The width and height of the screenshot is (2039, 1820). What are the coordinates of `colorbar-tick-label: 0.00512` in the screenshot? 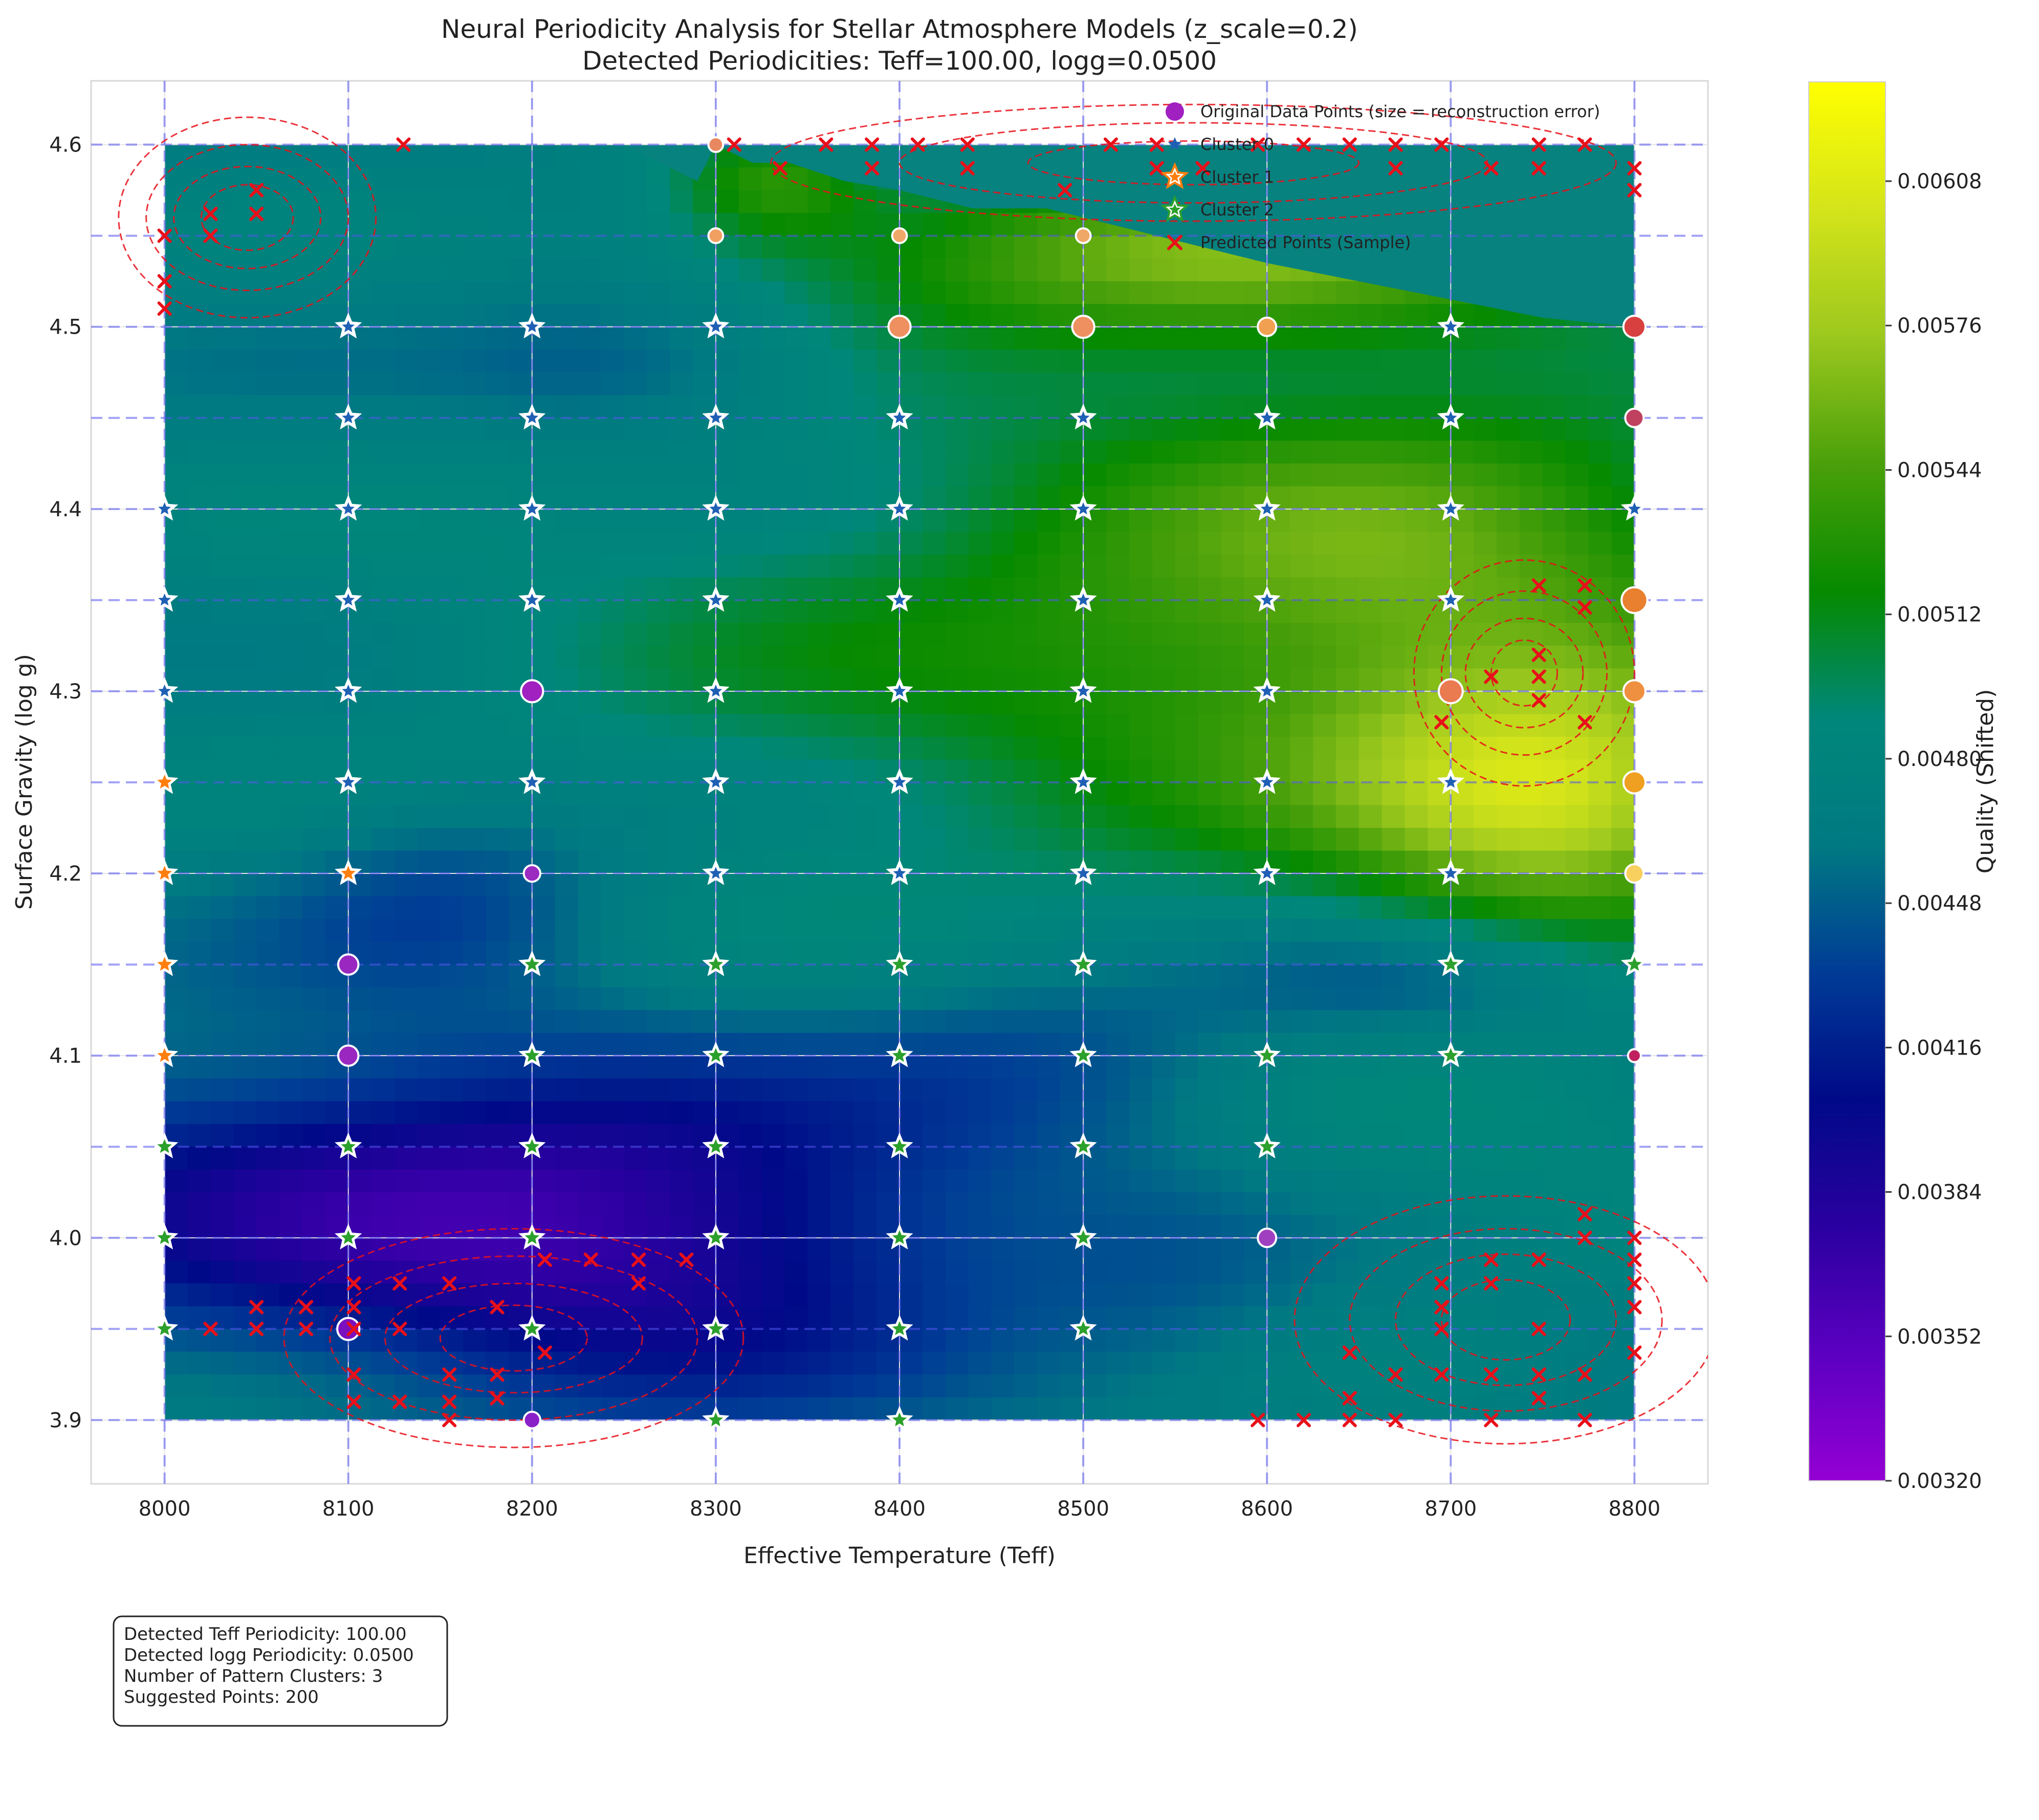 It's located at (1939, 615).